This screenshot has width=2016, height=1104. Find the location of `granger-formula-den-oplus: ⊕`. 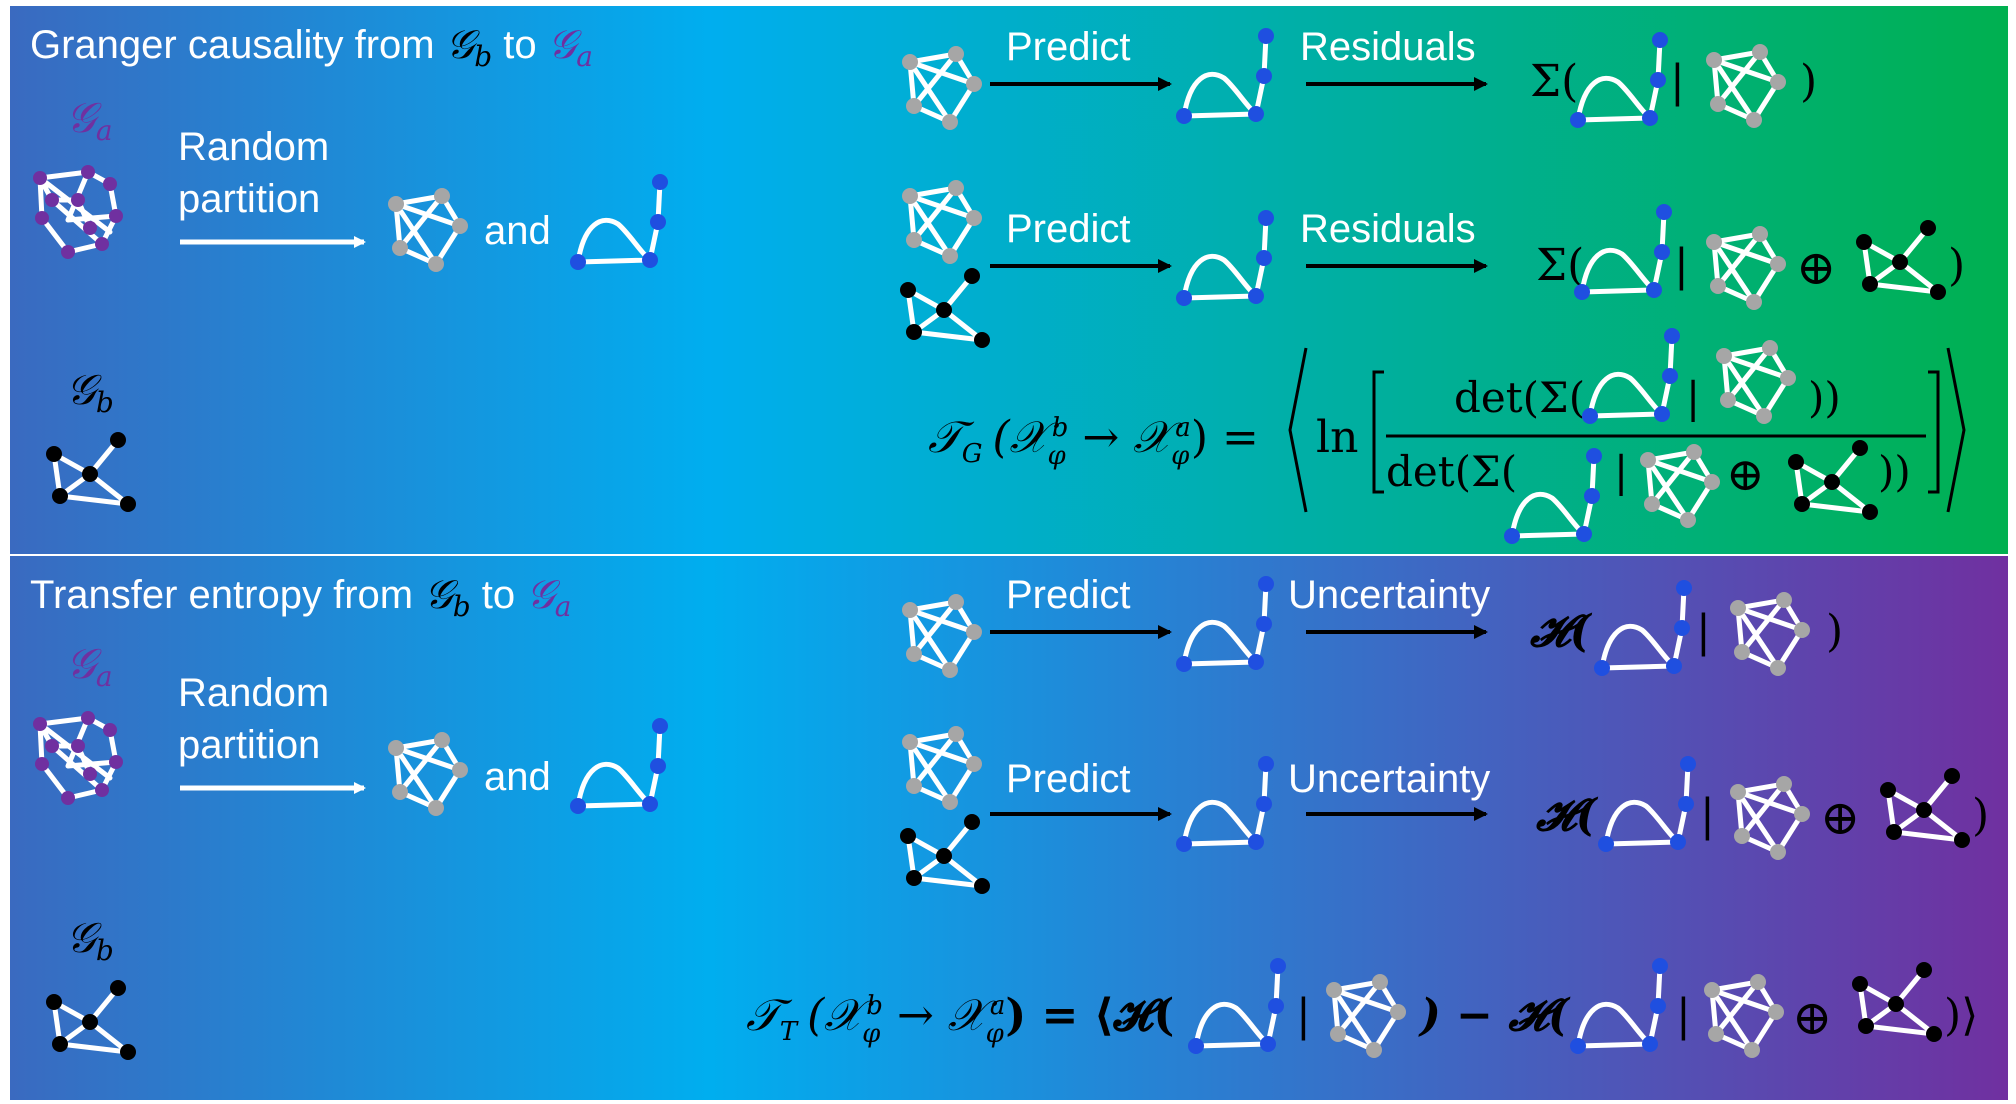

granger-formula-den-oplus: ⊕ is located at coordinates (1745, 474).